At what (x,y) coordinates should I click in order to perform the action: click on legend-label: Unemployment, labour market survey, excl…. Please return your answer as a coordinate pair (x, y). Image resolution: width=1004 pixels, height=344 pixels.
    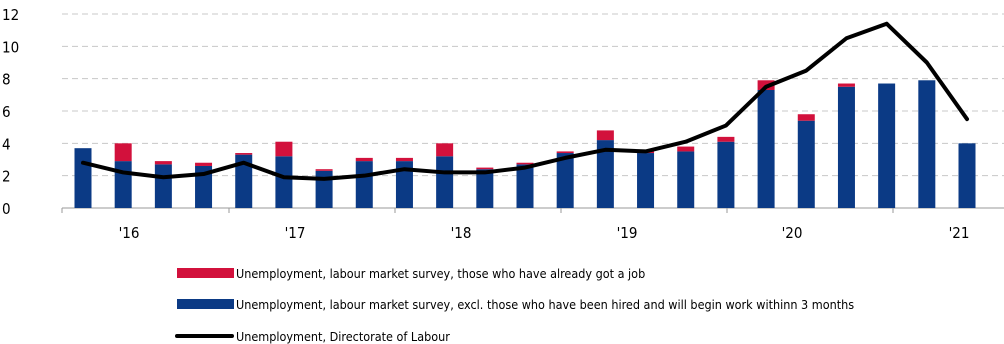
    Looking at the image, I should click on (545, 304).